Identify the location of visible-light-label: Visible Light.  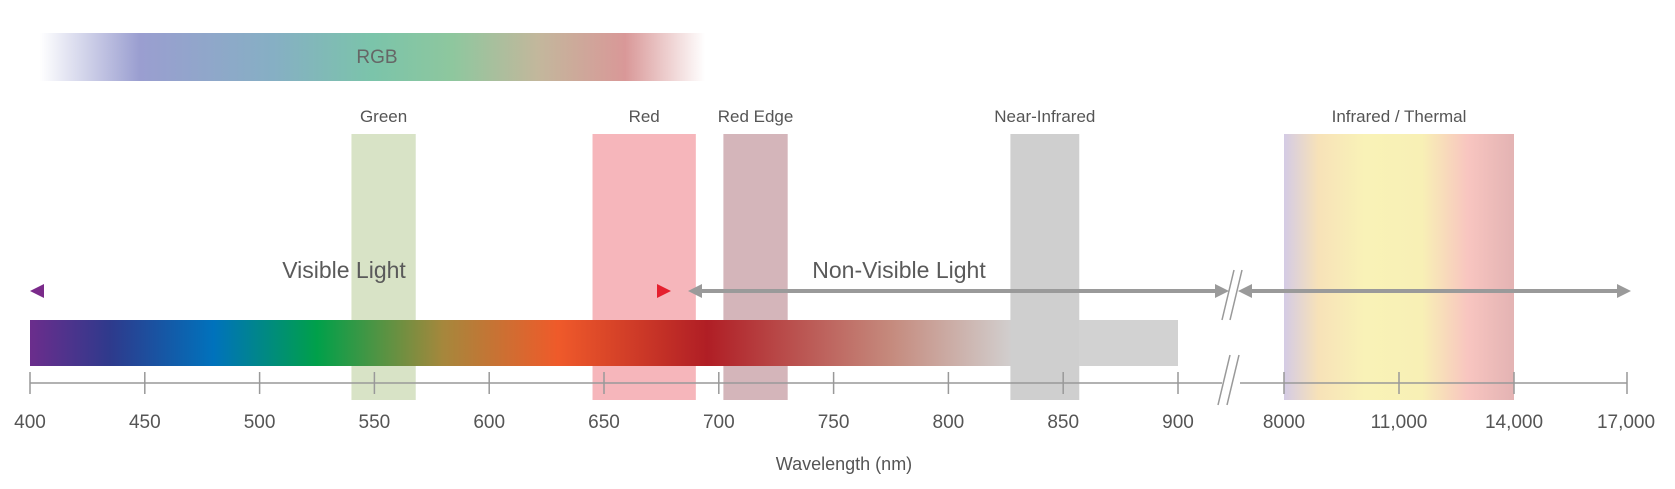
(344, 270).